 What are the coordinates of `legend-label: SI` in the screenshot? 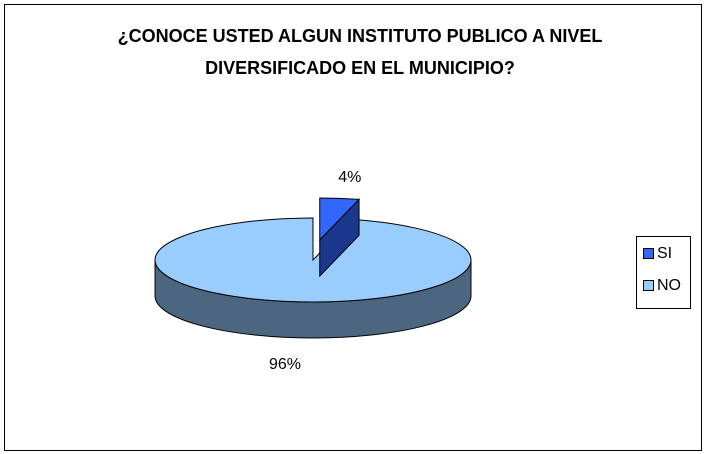 It's located at (664, 253).